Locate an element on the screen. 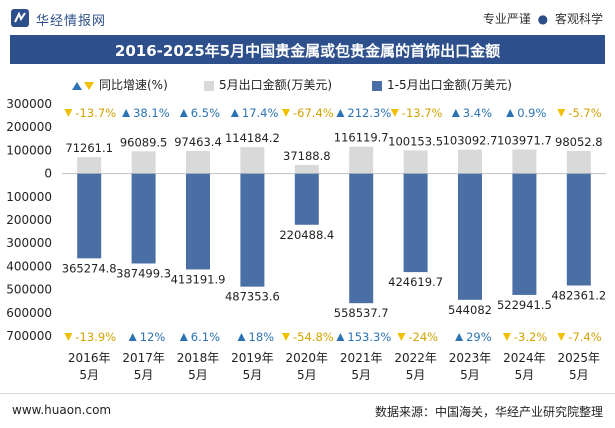 Image resolution: width=615 pixels, height=428 pixels. title-bar: 2016-2025年5月中国贵金属或包贵金属的首饰出口金额 is located at coordinates (307, 49).